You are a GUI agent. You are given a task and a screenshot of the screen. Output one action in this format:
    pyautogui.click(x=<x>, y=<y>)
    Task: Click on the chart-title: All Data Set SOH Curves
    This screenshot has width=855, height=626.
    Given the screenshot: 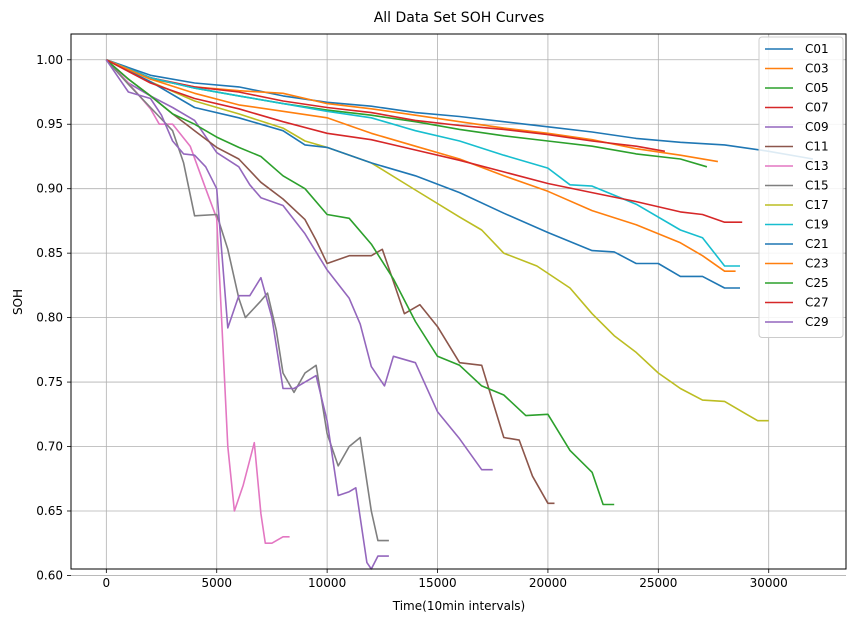 What is the action you would take?
    pyautogui.click(x=459, y=18)
    